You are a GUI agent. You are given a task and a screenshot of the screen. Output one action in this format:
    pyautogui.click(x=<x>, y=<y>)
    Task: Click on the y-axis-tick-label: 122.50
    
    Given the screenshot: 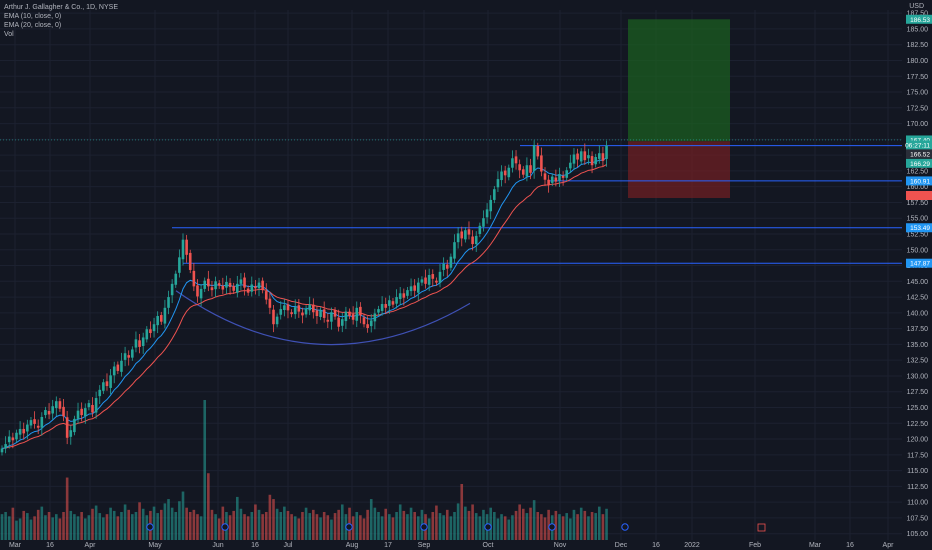 What is the action you would take?
    pyautogui.click(x=918, y=424)
    